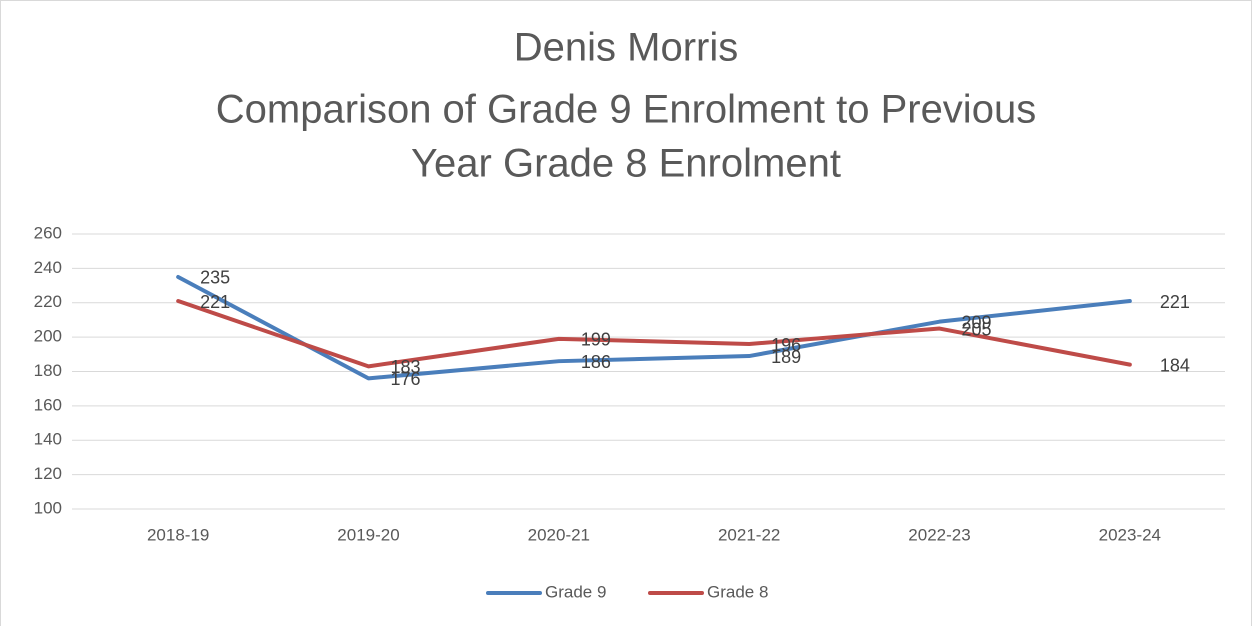 Image resolution: width=1252 pixels, height=626 pixels. What do you see at coordinates (1175, 365) in the screenshot?
I see `data-label: 184` at bounding box center [1175, 365].